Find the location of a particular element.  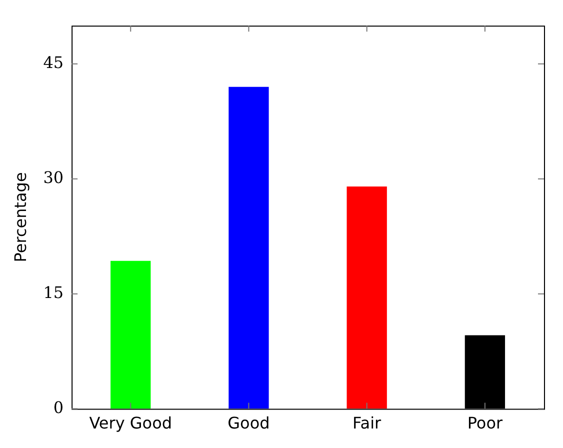

y-tick-label: 15 is located at coordinates (53, 292).